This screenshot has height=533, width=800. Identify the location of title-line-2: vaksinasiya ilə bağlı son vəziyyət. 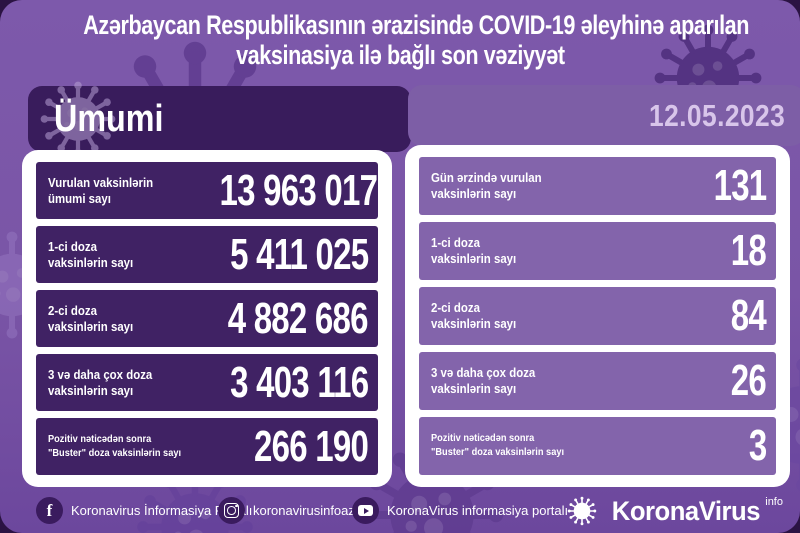
(400, 55).